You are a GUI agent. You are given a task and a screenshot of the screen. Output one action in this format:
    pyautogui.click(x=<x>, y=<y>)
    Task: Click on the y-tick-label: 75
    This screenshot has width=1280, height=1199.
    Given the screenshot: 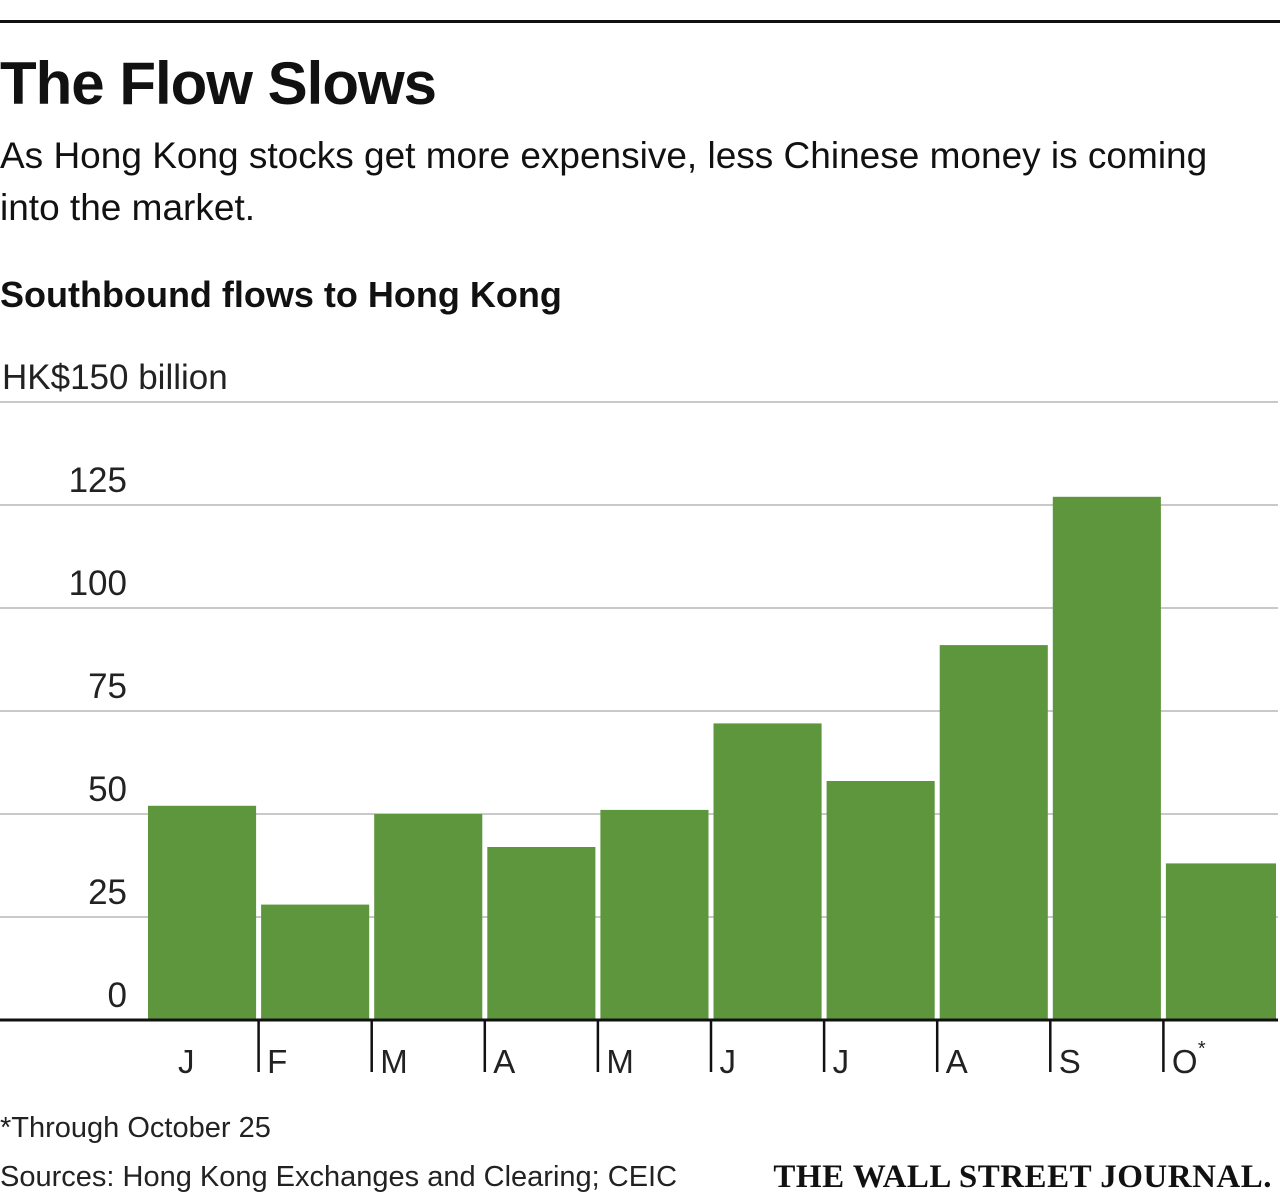 What is the action you would take?
    pyautogui.click(x=107, y=686)
    